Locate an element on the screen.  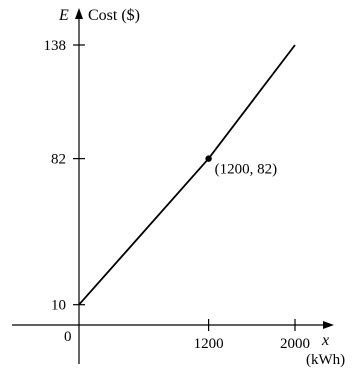
x-axis-variable: x is located at coordinates (325, 340).